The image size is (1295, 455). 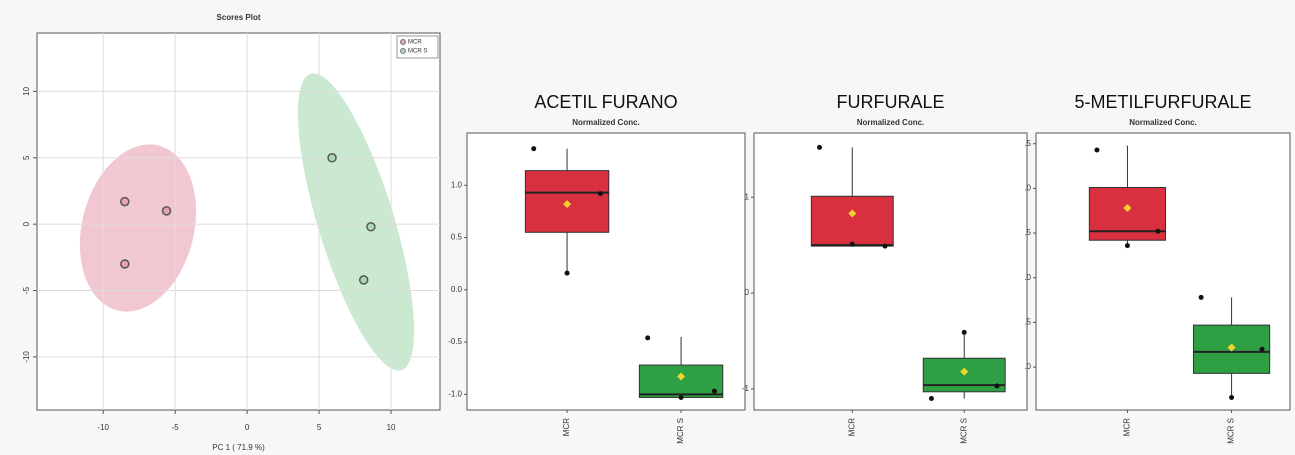 What do you see at coordinates (247, 427) in the screenshot?
I see `x-tick-label: 0` at bounding box center [247, 427].